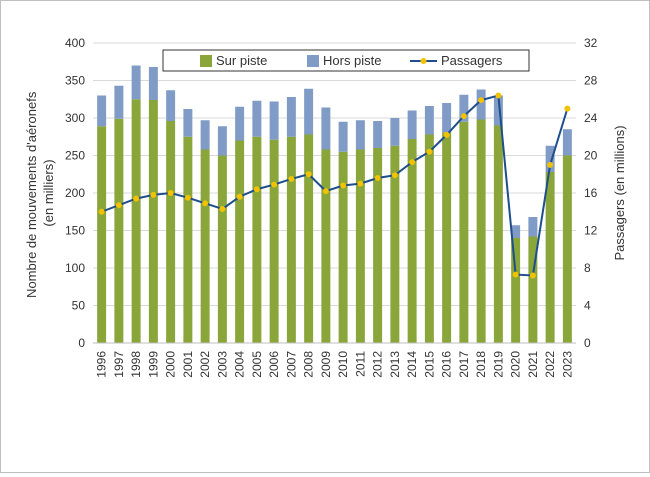  What do you see at coordinates (591, 81) in the screenshot?
I see `y-right-tick-label: 28` at bounding box center [591, 81].